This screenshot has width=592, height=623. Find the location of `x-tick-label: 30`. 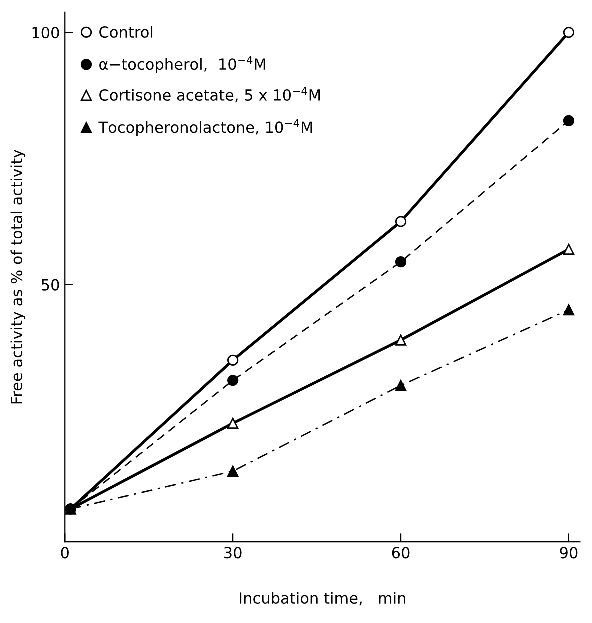

x-tick-label: 30 is located at coordinates (233, 553).